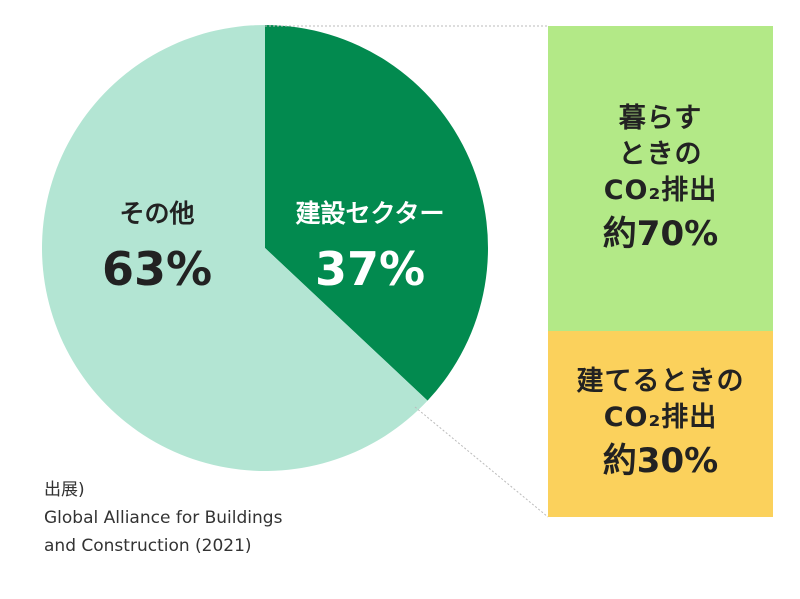 The image size is (800, 599). Describe the element at coordinates (481, 462) in the screenshot. I see `connector-line-bottom` at that location.